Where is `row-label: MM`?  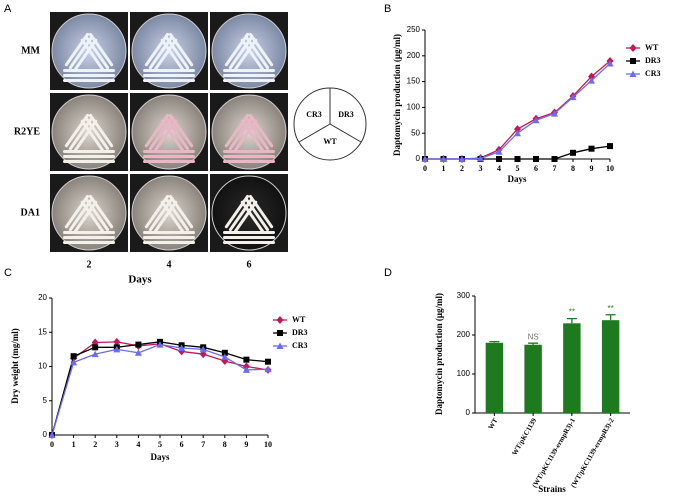
row-label: MM is located at coordinates (30, 50).